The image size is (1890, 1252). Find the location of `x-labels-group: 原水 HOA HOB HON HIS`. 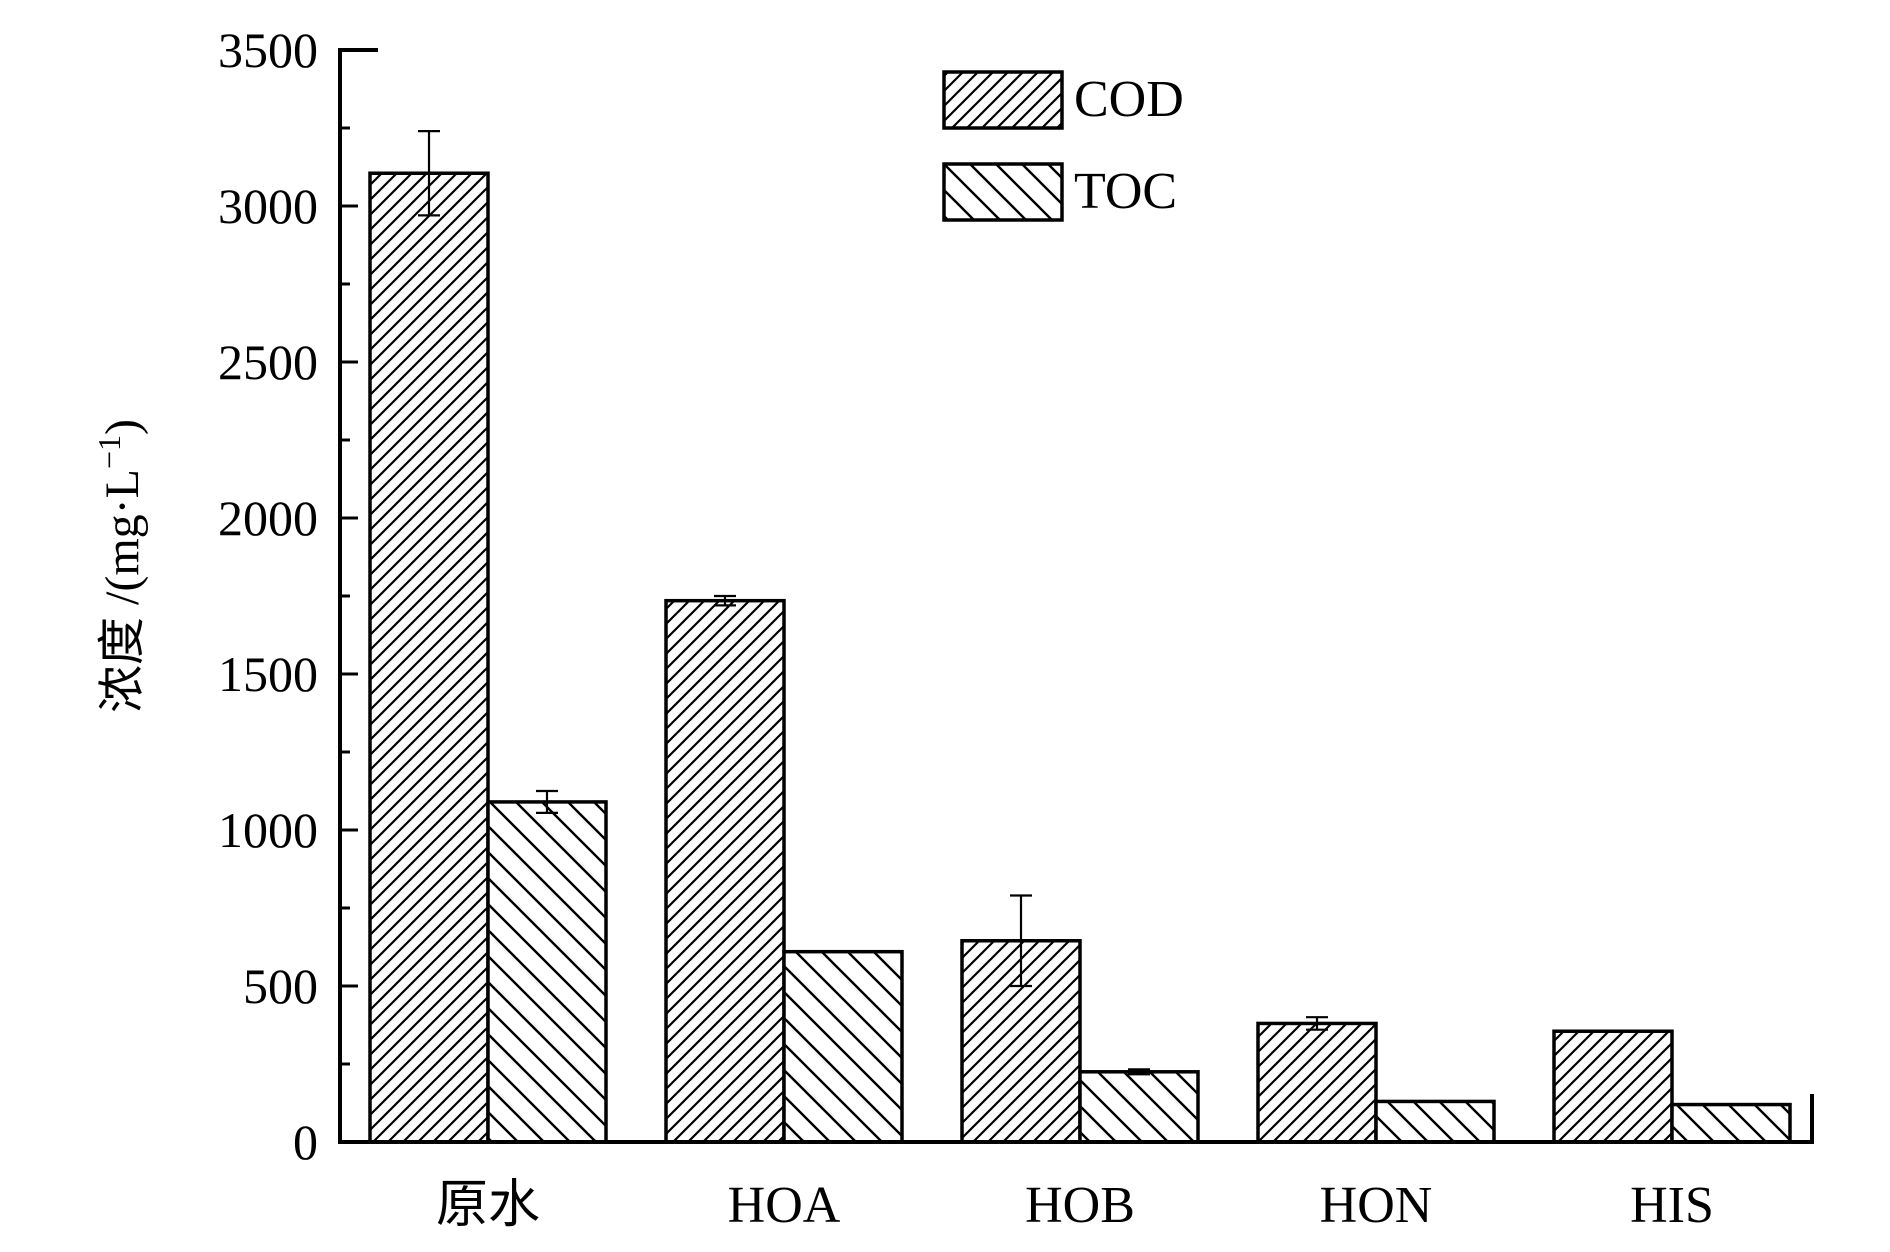

x-labels-group: 原水 HOA HOB HON HIS is located at coordinates (1075, 1205).